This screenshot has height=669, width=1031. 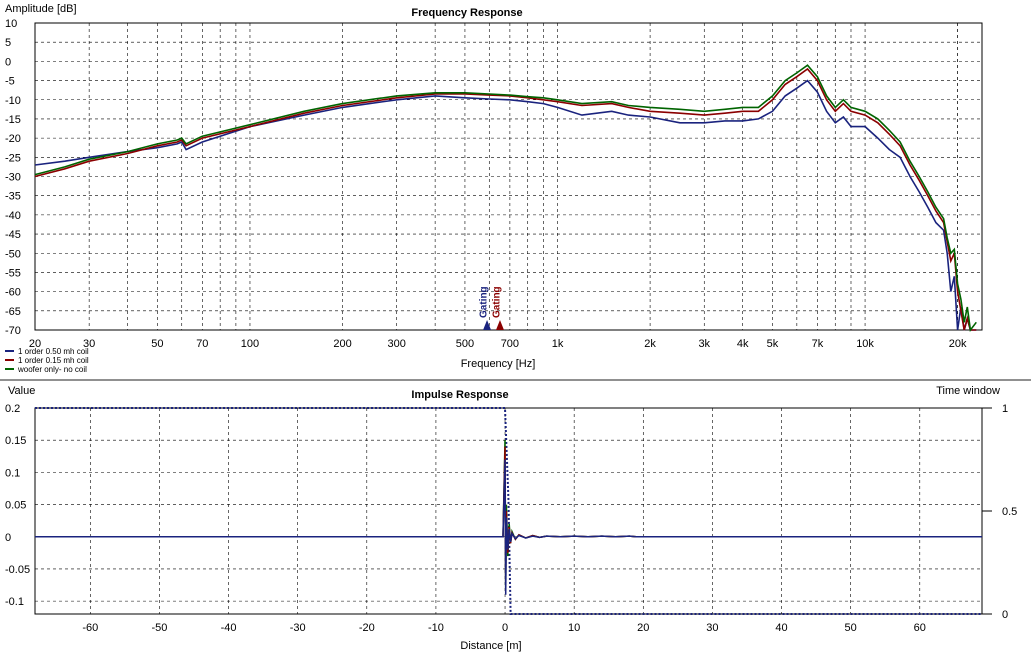 What do you see at coordinates (13, 273) in the screenshot?
I see `y-tick-label: -55` at bounding box center [13, 273].